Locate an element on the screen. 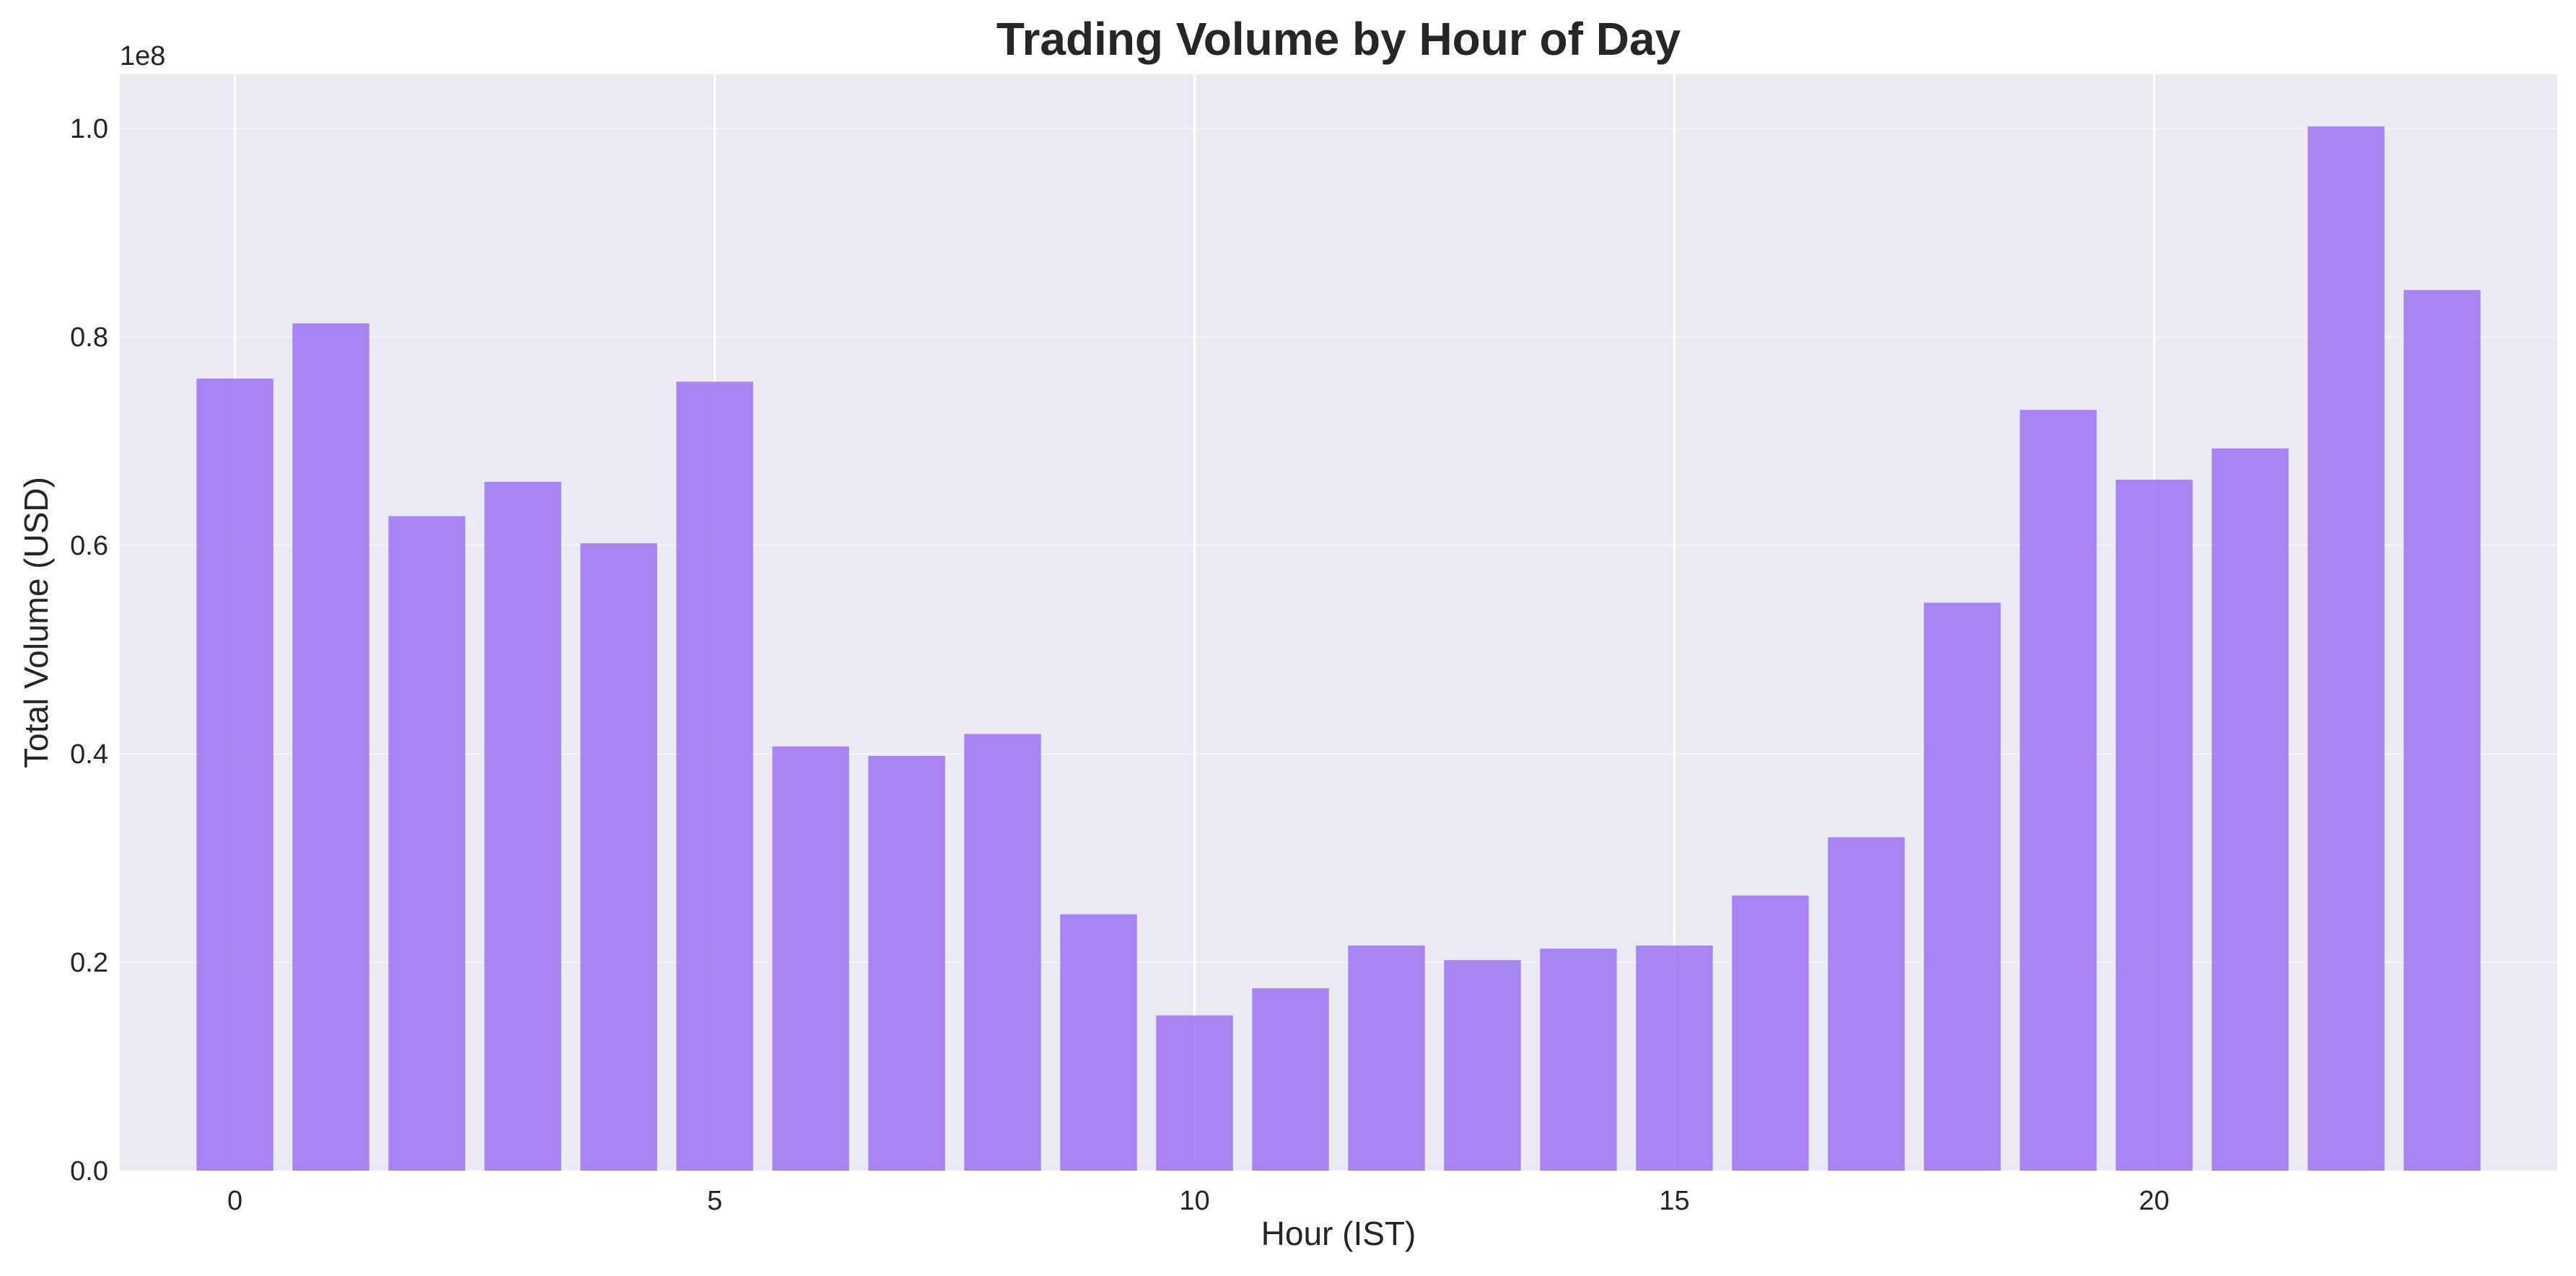 The width and height of the screenshot is (2576, 1276). y-tick-label: 0.8 is located at coordinates (89, 338).